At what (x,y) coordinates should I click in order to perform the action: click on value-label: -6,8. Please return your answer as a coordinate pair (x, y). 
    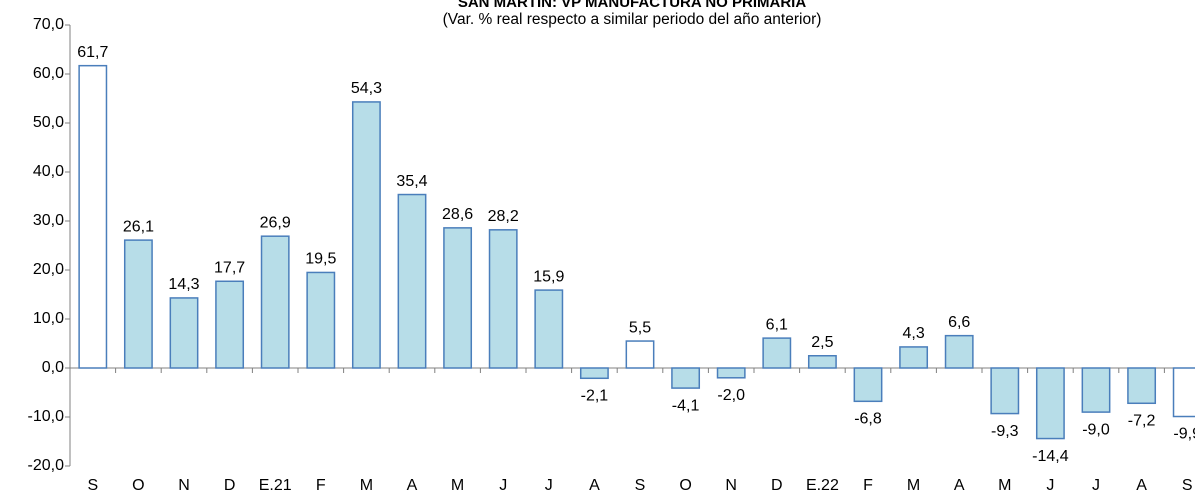
    Looking at the image, I should click on (868, 419).